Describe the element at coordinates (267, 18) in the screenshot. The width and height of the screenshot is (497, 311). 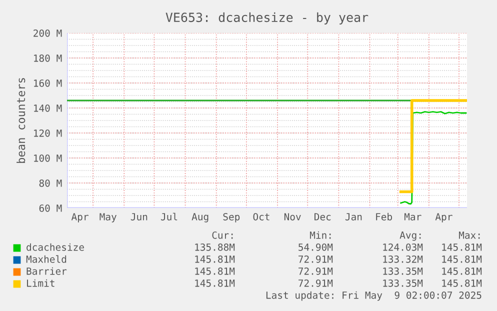
I see `chart-title: VE653: dcachesize - by year` at that location.